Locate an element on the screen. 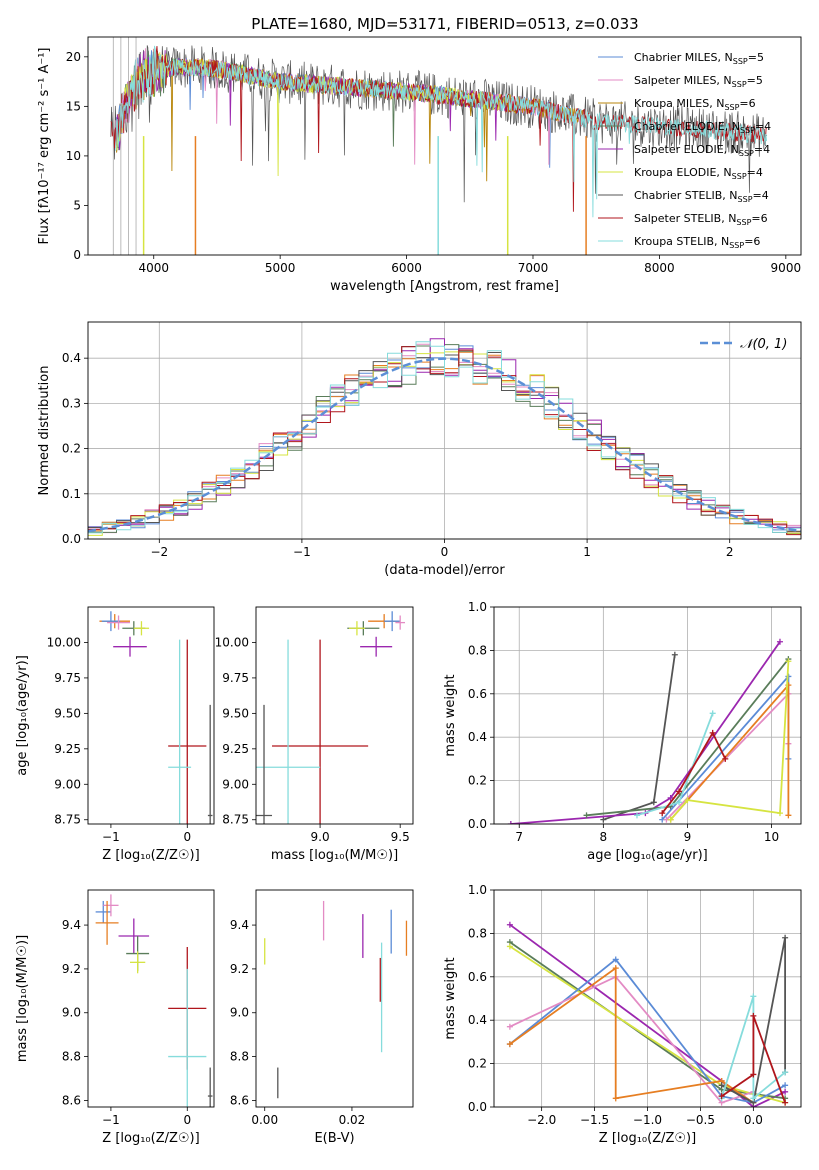  x-tick-label: 9 is located at coordinates (688, 837).